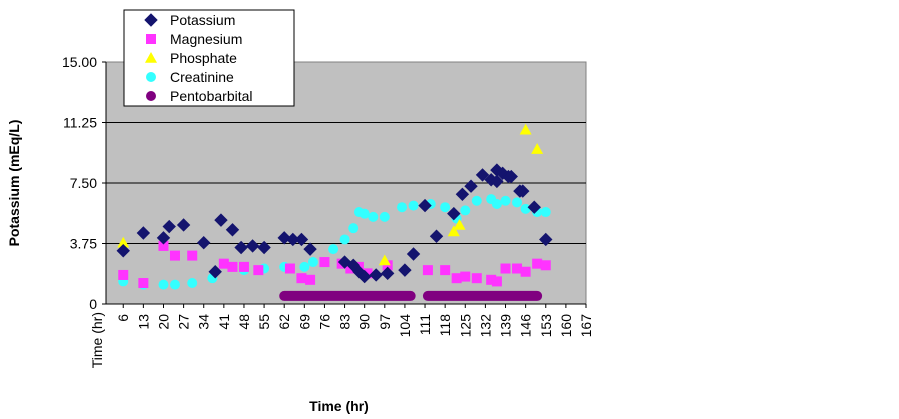 This screenshot has height=419, width=899. Describe the element at coordinates (151, 57) in the screenshot. I see `phosphate-legend-marker` at that location.